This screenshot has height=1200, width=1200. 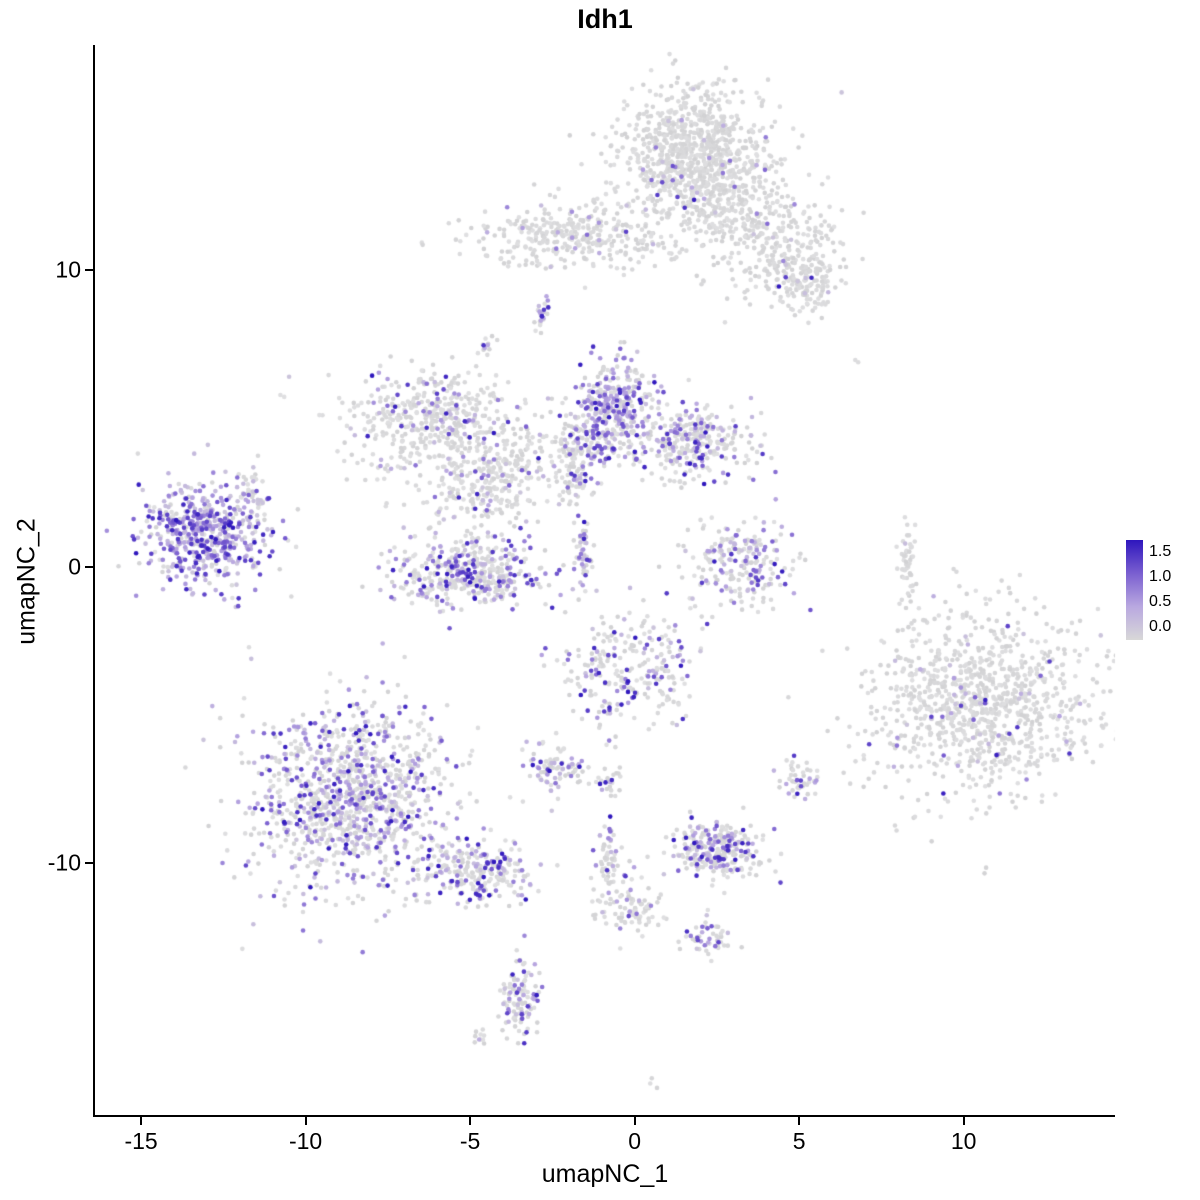 What do you see at coordinates (470, 1141) in the screenshot?
I see `x-tick-label: -5` at bounding box center [470, 1141].